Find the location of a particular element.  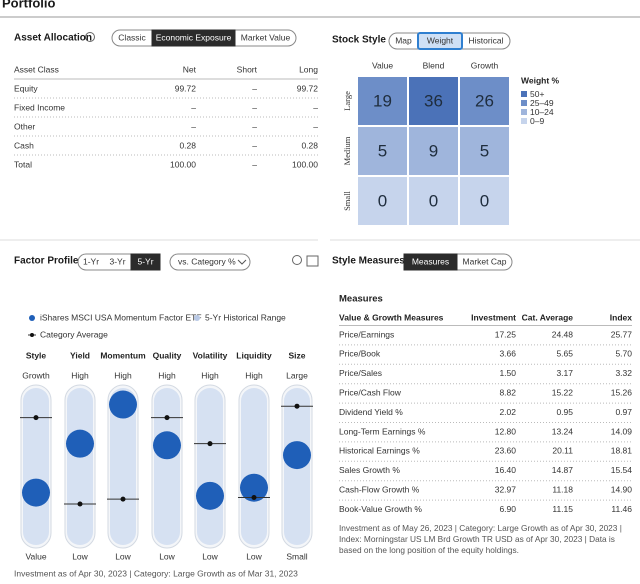

cell: 17.25 is located at coordinates (506, 334).